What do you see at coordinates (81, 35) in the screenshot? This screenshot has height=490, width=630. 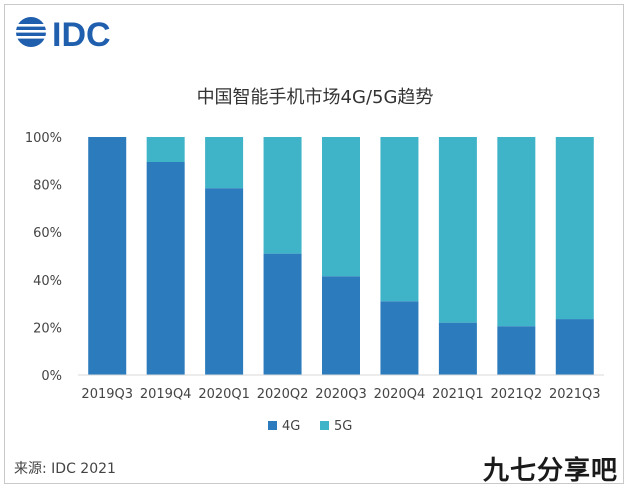 I see `logo-text: IDC` at bounding box center [81, 35].